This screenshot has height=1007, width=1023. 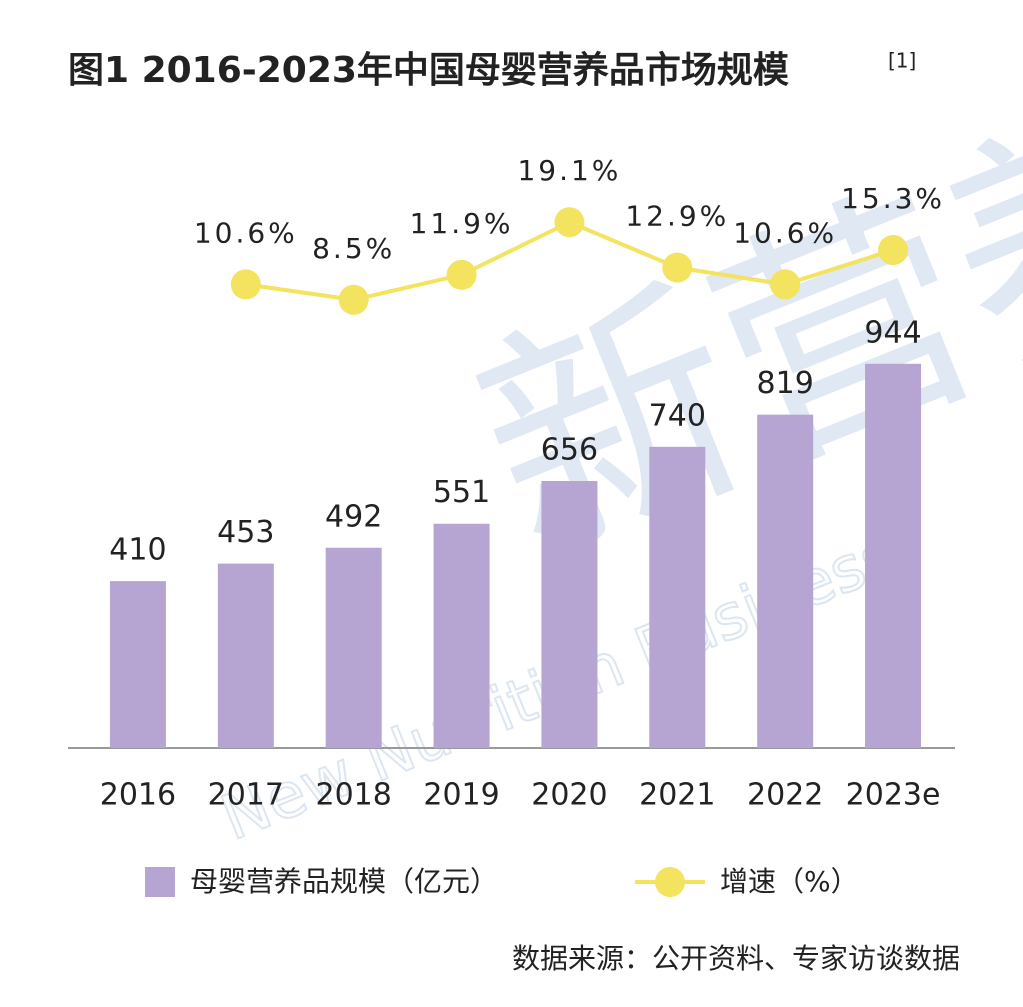 What do you see at coordinates (677, 415) in the screenshot?
I see `data-label: 740` at bounding box center [677, 415].